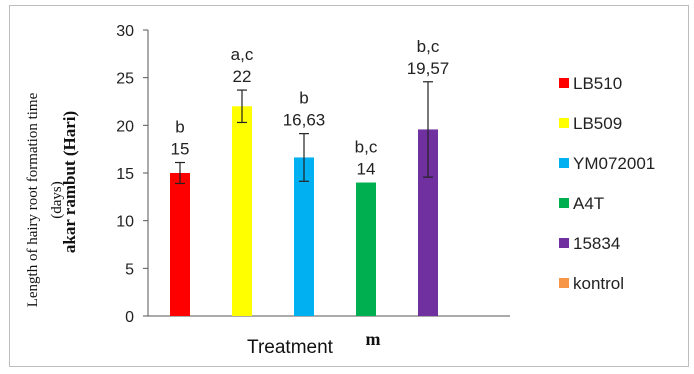 The image size is (694, 374). Describe the element at coordinates (129, 269) in the screenshot. I see `y-tick-label: 5` at that location.